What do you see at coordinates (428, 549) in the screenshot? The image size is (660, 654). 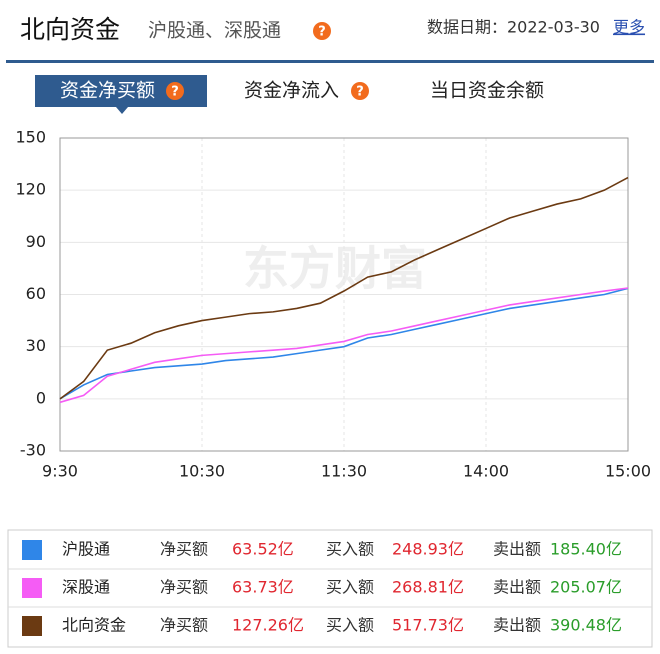 I see `amount: 248.93亿` at bounding box center [428, 549].